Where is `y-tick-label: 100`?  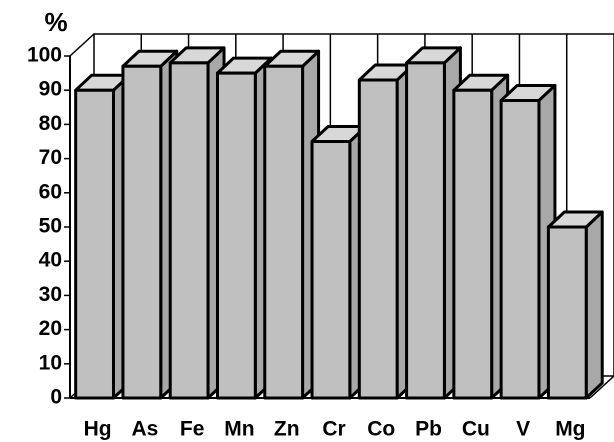
y-tick-label: 100 is located at coordinates (44, 55).